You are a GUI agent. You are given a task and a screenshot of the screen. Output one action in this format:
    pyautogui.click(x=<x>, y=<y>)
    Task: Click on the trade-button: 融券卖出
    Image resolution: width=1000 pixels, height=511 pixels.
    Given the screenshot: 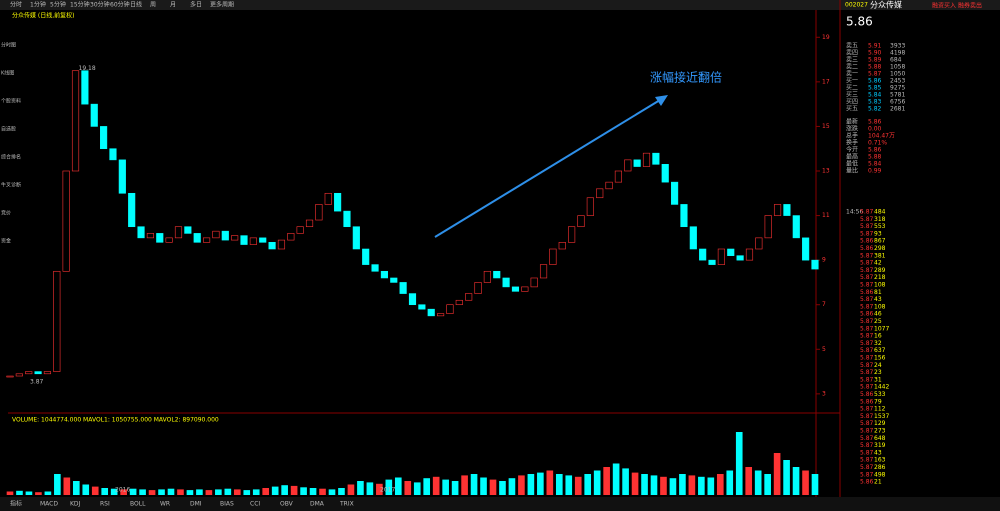 What is the action you would take?
    pyautogui.click(x=970, y=6)
    